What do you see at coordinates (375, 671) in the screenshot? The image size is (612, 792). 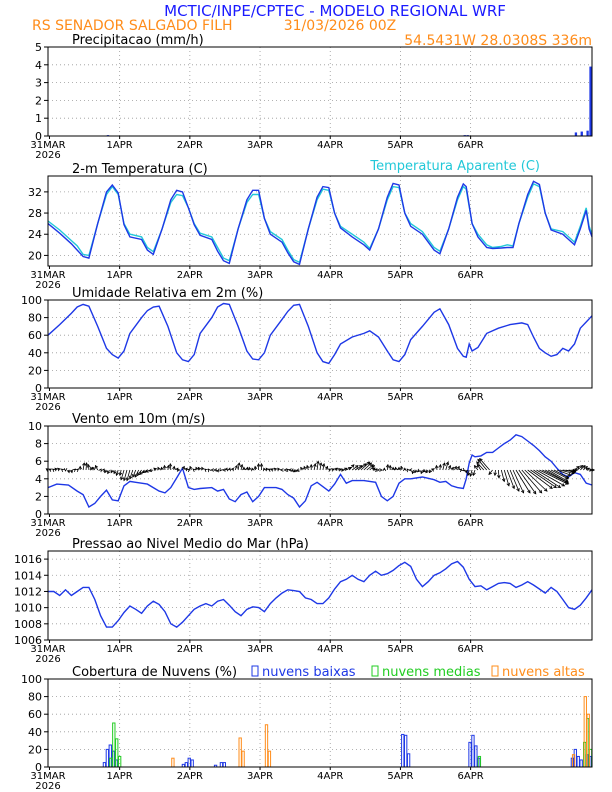 I see `cloud-legend-swatch` at bounding box center [375, 671].